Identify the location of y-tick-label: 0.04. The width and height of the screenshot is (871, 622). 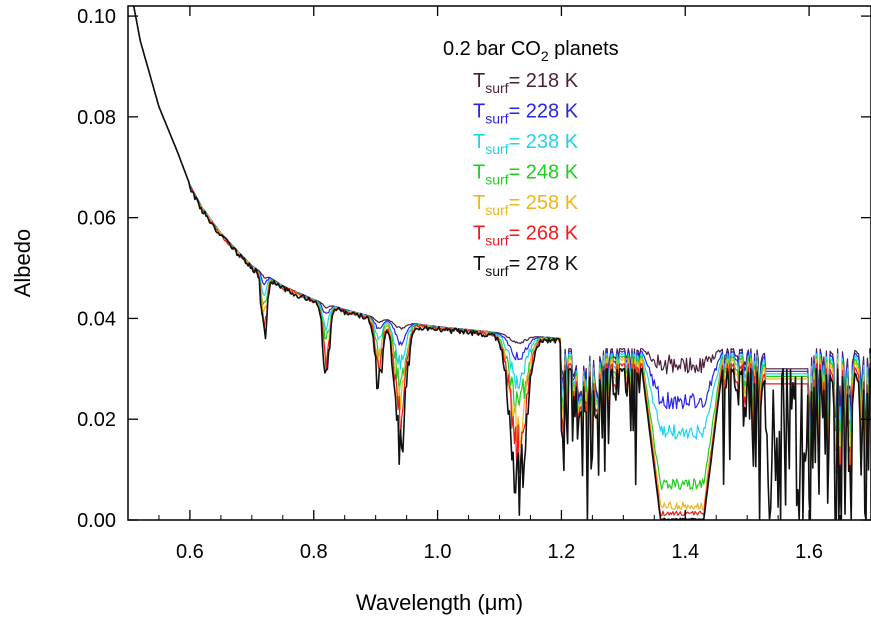
(96, 319).